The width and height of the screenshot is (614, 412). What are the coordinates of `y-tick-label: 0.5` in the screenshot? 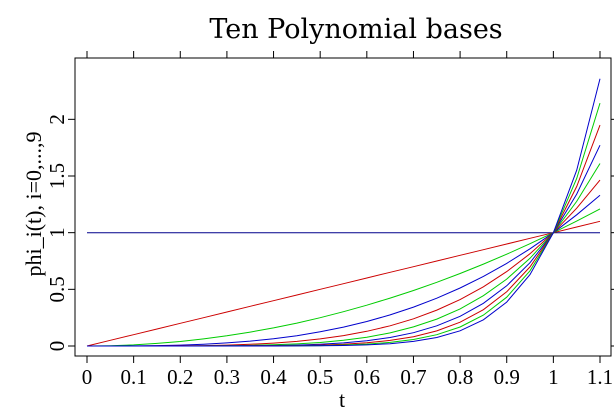 It's located at (57, 289).